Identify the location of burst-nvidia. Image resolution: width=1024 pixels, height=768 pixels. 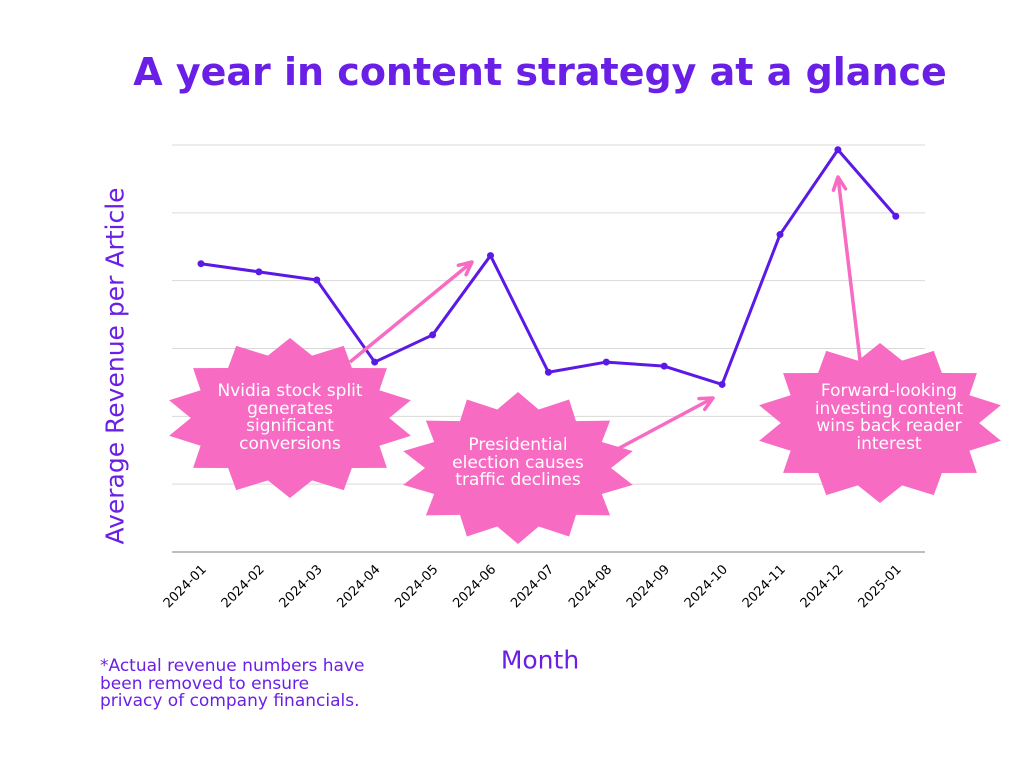
(290, 418).